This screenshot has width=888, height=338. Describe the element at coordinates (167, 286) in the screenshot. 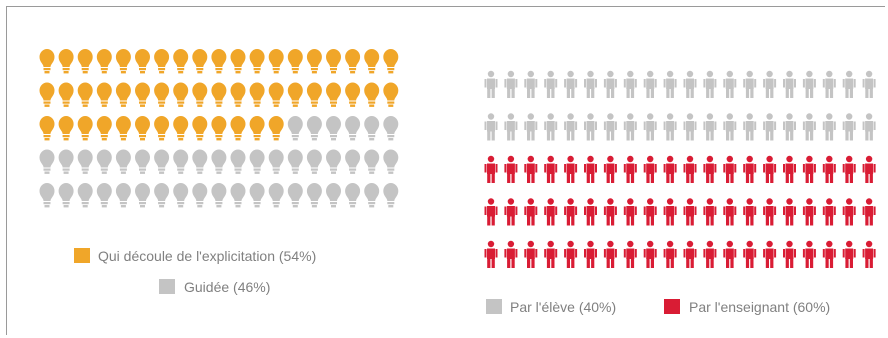

I see `legend-swatch-guidee` at that location.